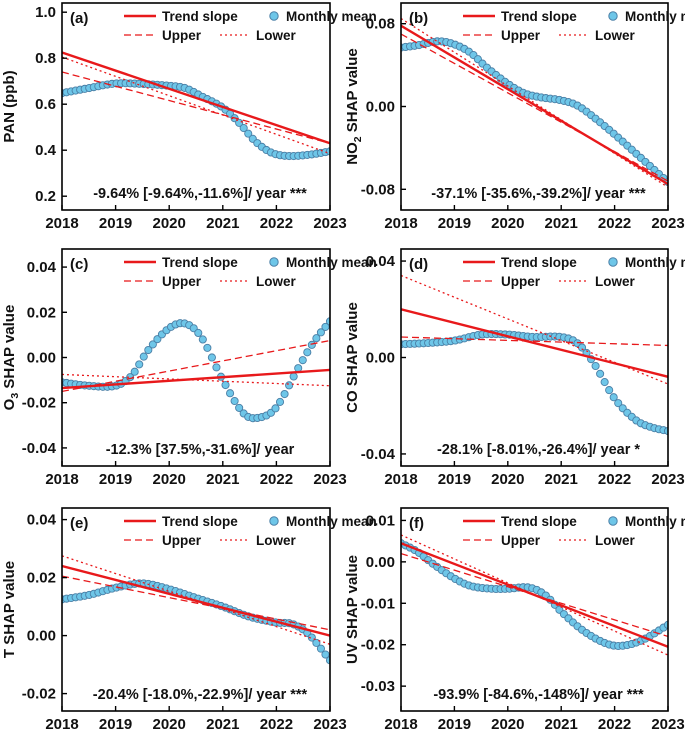  What do you see at coordinates (538, 450) in the screenshot?
I see `trend-annotation: -28.1% [-8.01%,-26.4%]/ year *` at bounding box center [538, 450].